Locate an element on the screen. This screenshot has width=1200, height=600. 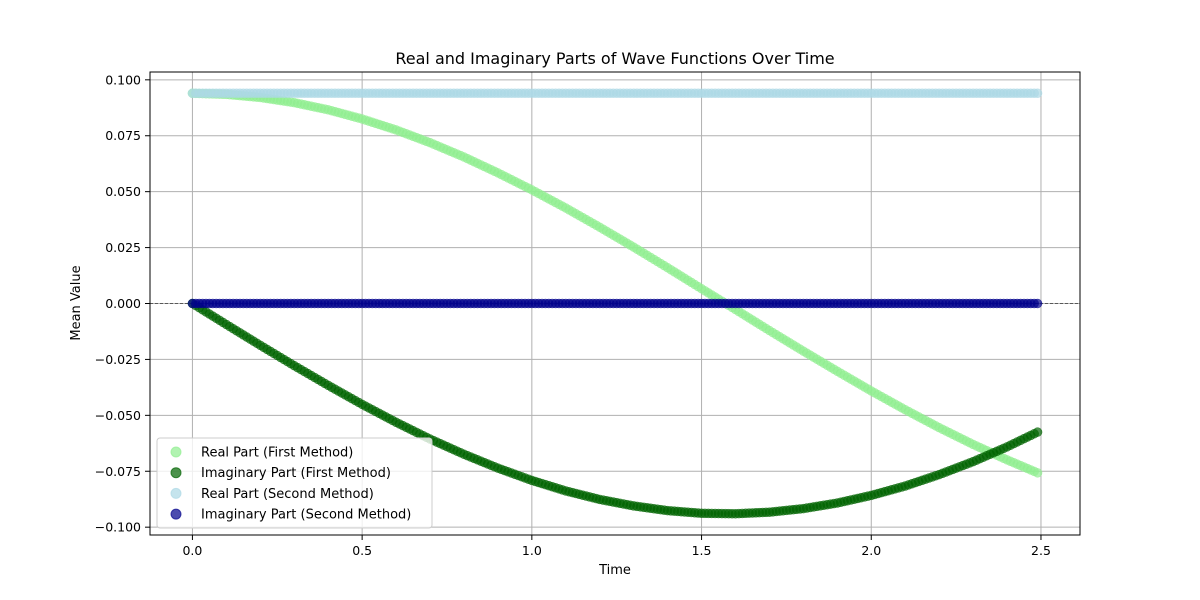
legend-label: Real Part (First Method) is located at coordinates (277, 453).